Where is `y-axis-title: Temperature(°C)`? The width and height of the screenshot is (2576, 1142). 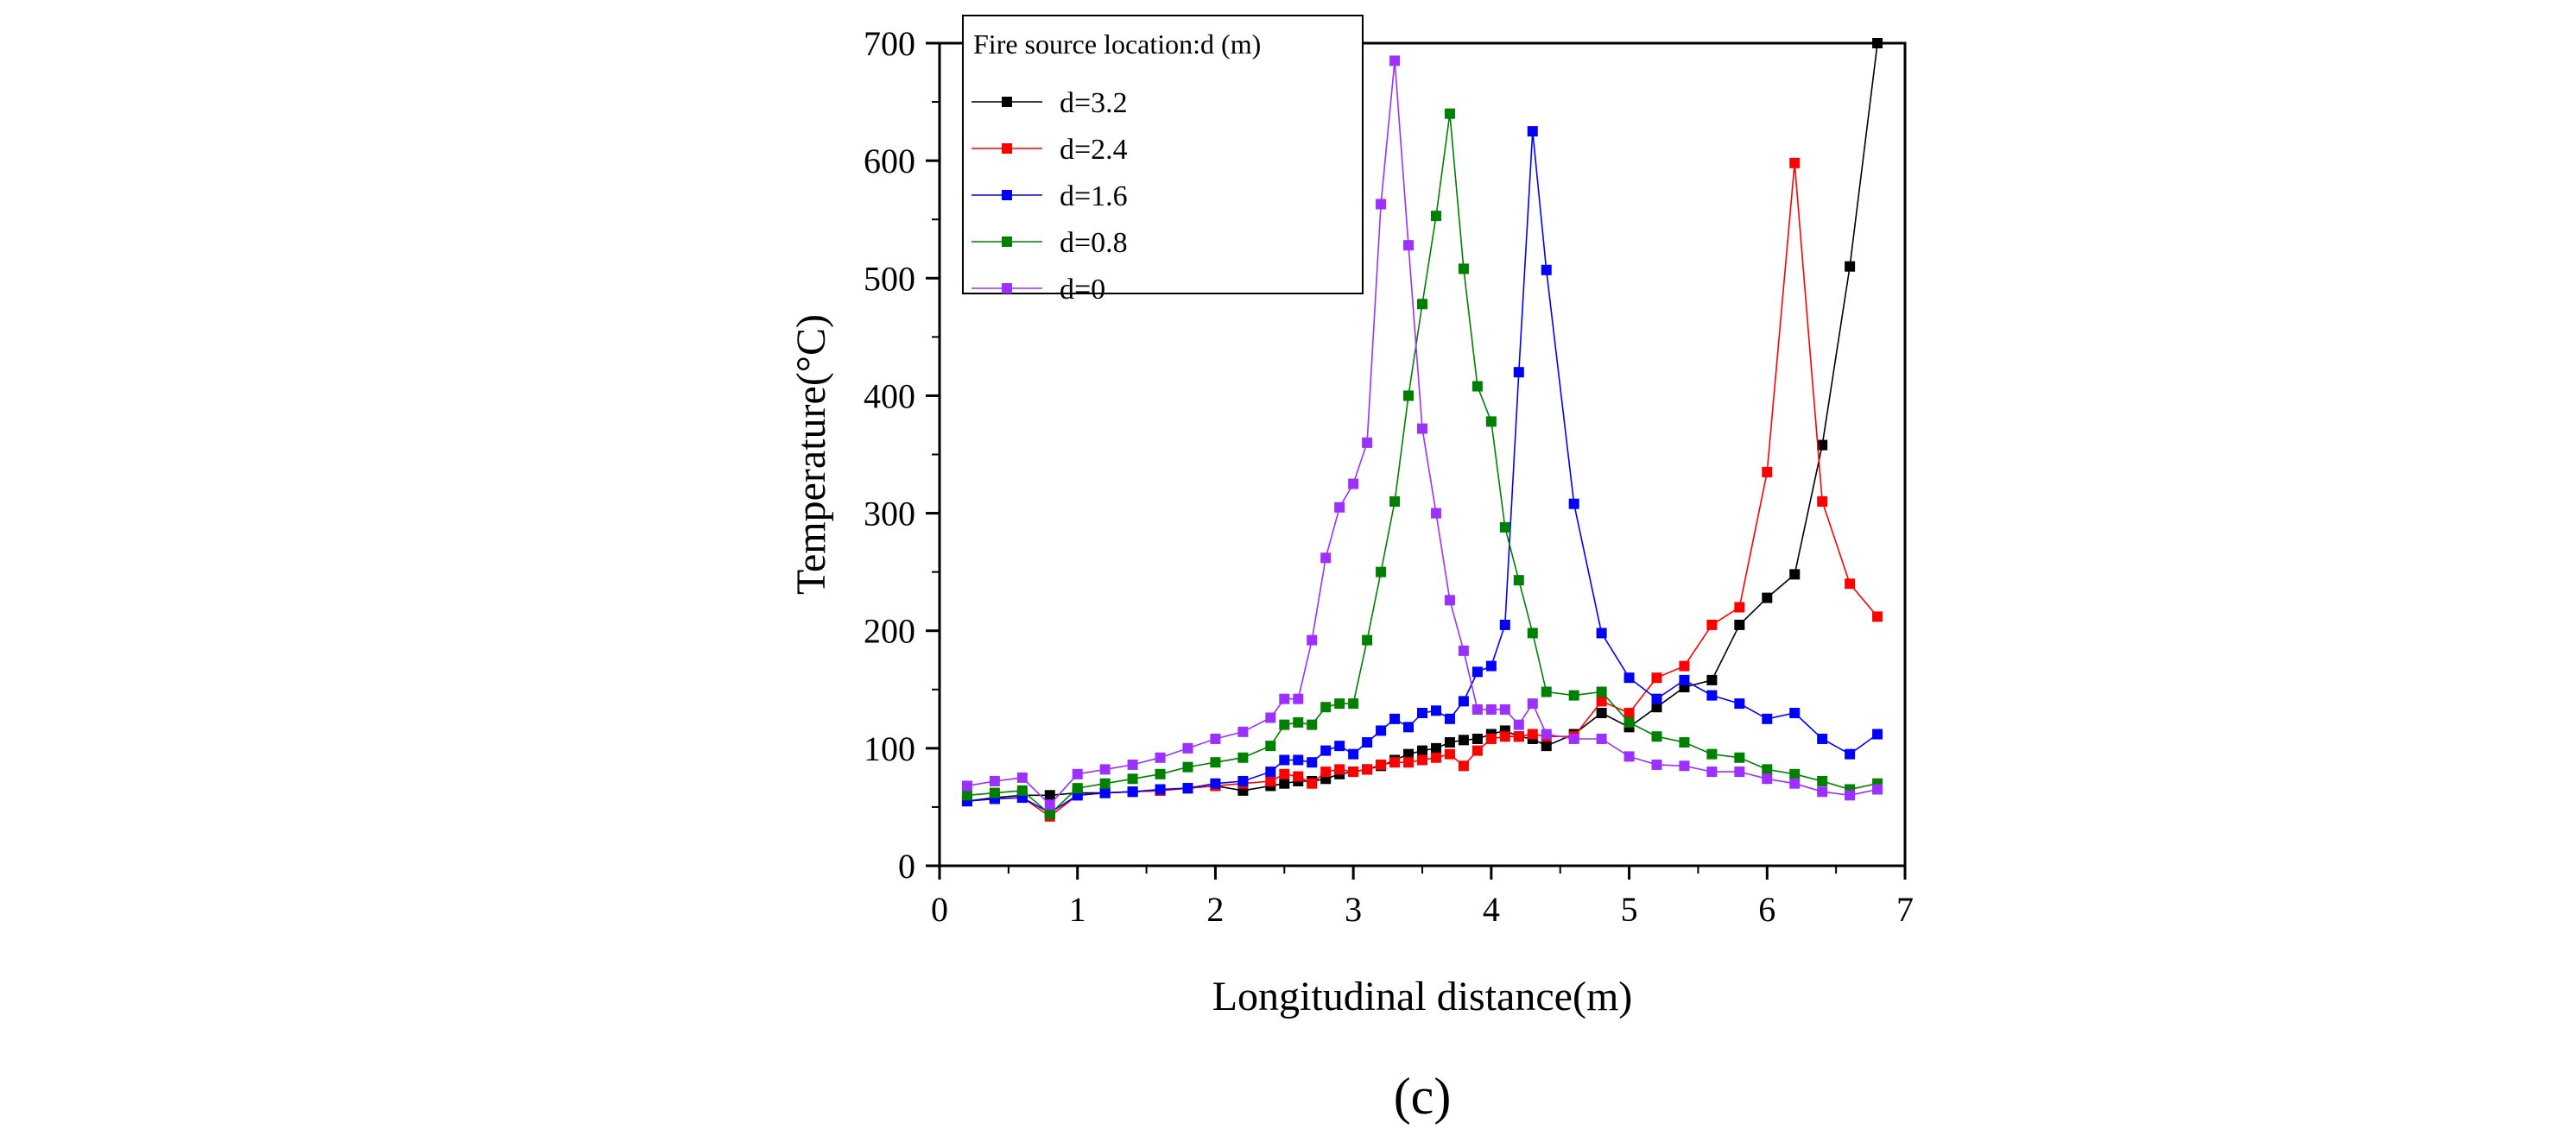
y-axis-title: Temperature(°C) is located at coordinates (811, 454).